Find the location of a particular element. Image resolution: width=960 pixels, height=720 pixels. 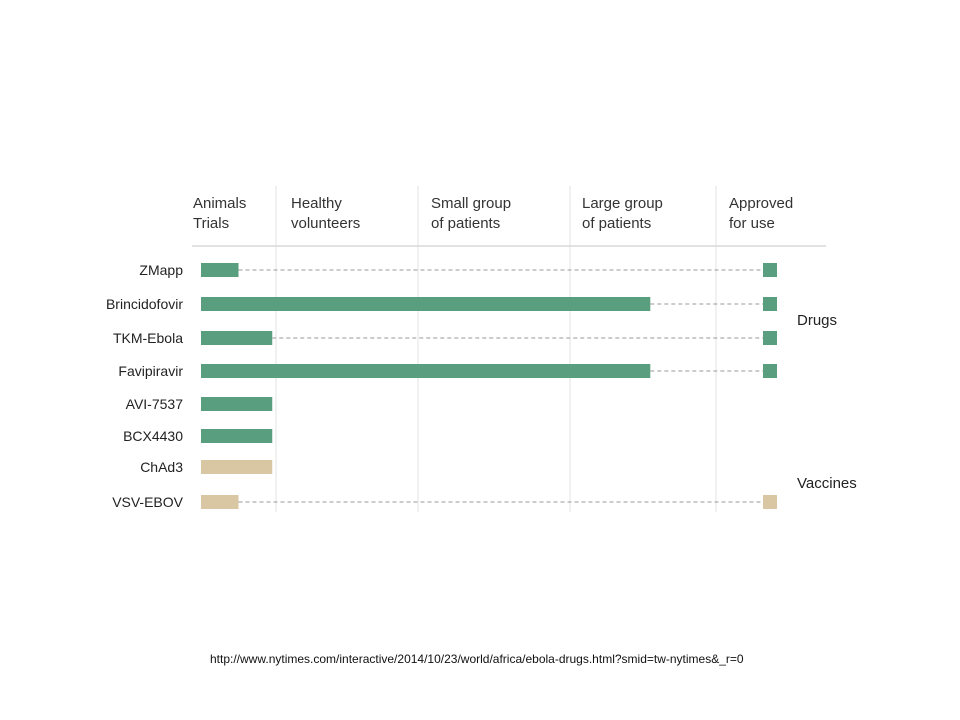

approved-marker-tkm-ebola is located at coordinates (770, 338).